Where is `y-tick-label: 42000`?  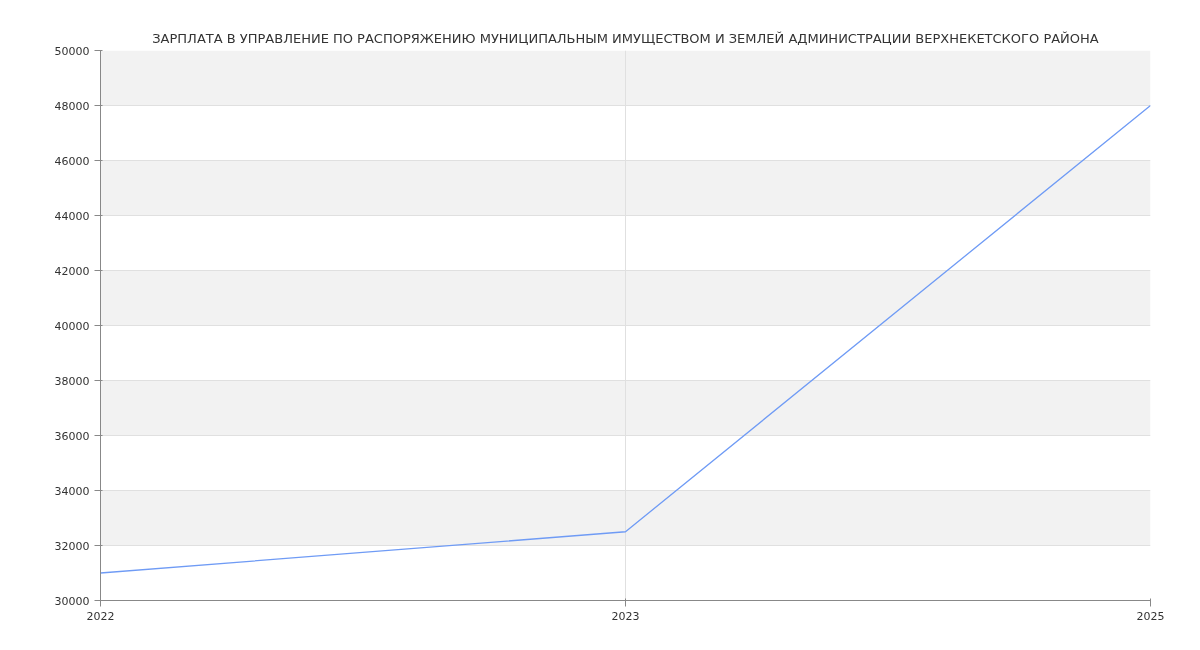 y-tick-label: 42000 is located at coordinates (72, 271).